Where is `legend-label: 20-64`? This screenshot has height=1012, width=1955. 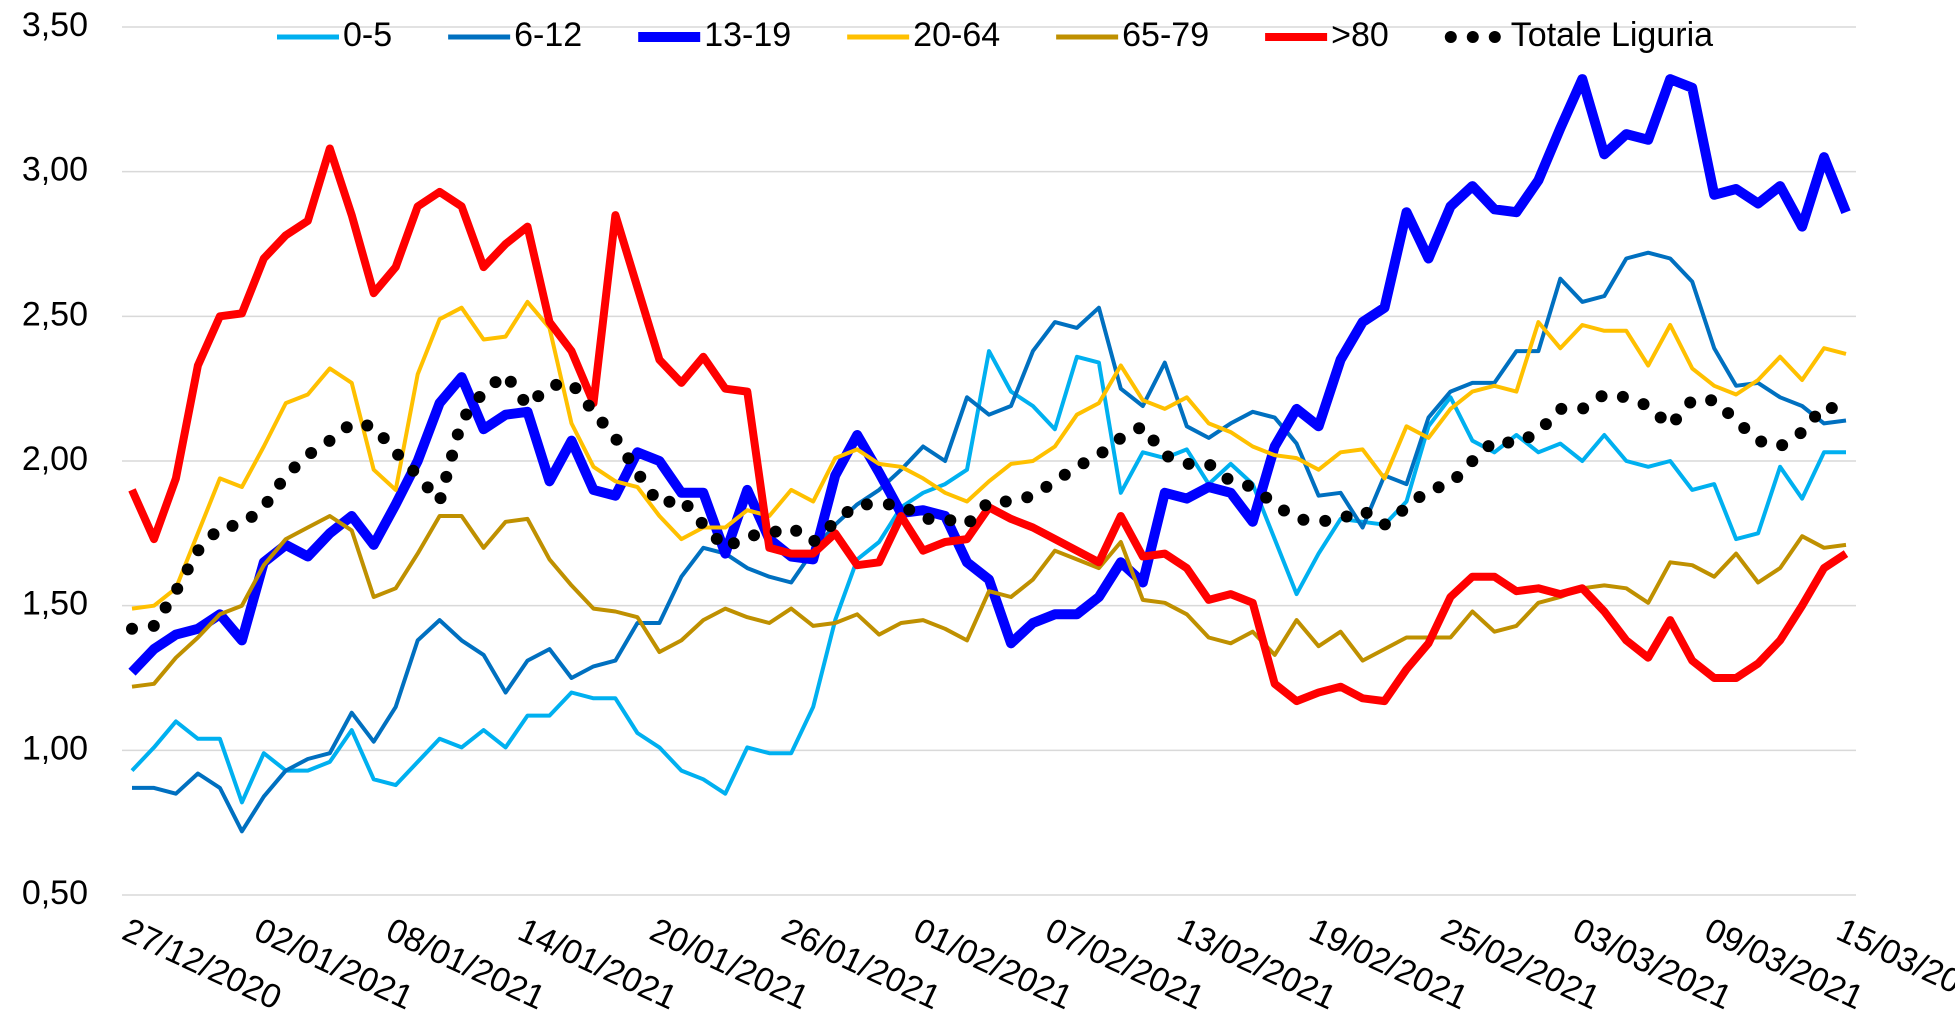
legend-label: 20-64 is located at coordinates (956, 35).